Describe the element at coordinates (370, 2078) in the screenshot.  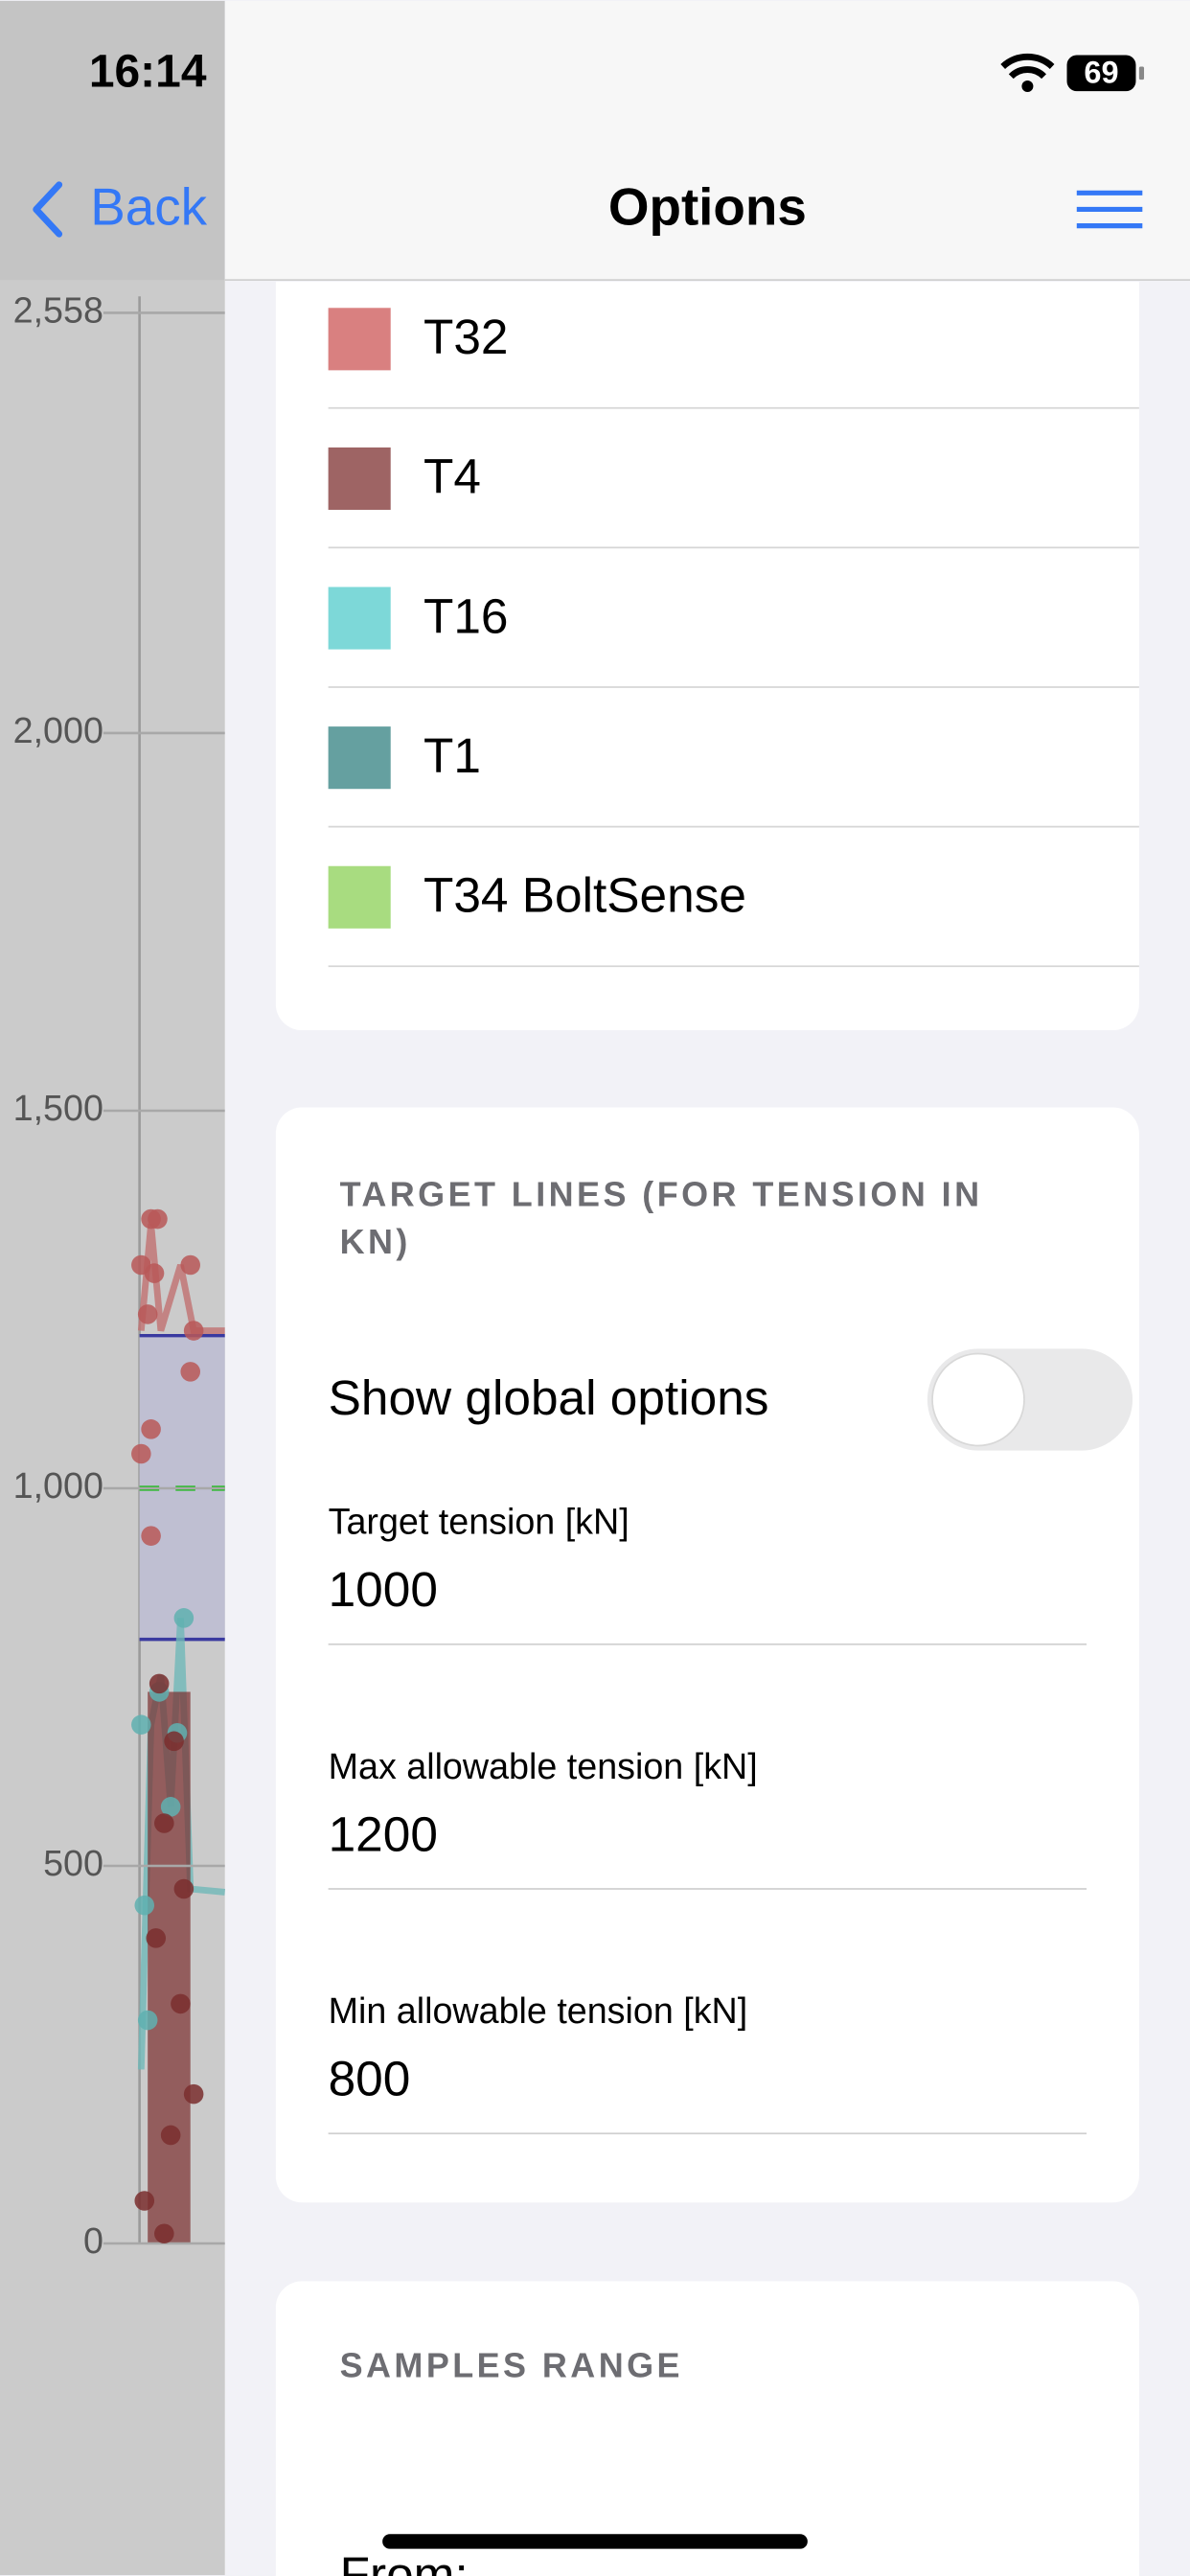
I see `field-value: 800` at that location.